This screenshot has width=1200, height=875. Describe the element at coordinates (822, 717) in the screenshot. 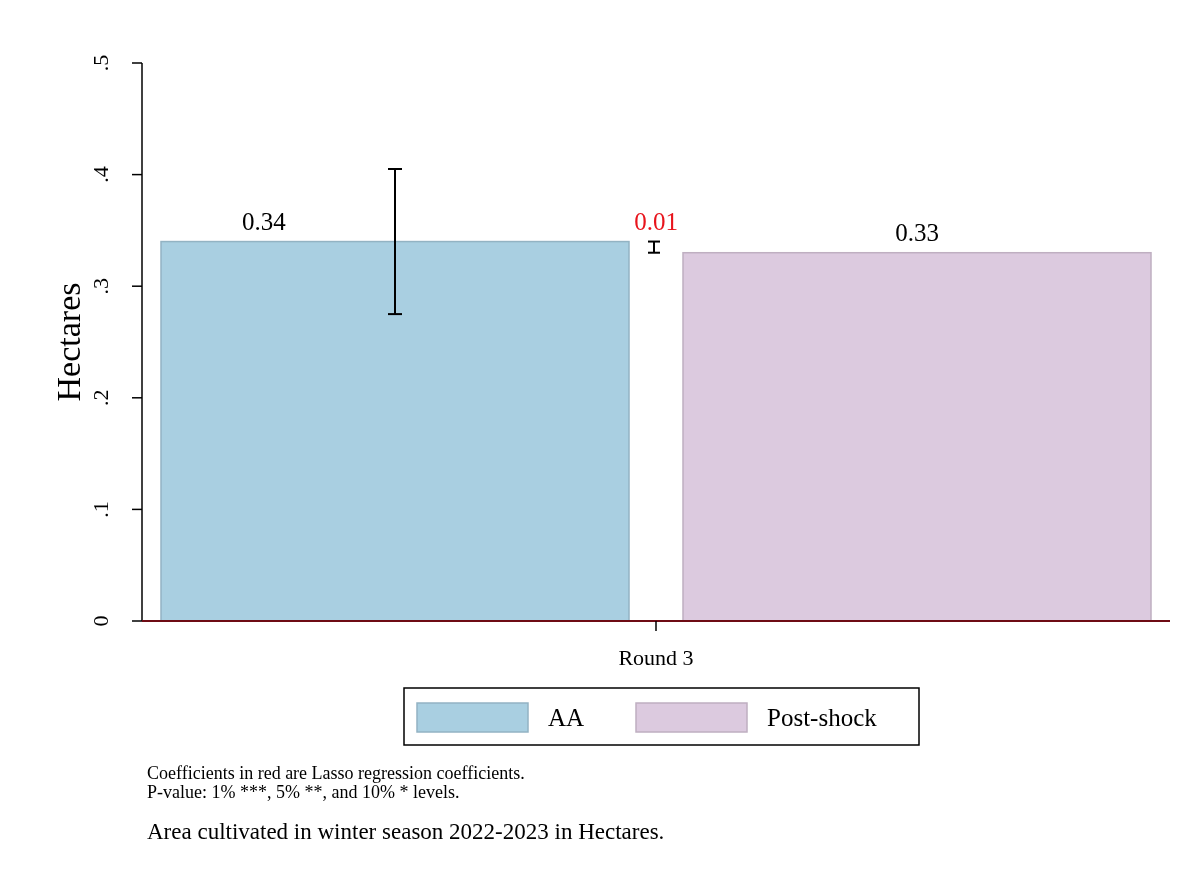

I see `legend-label: Post-shock` at that location.